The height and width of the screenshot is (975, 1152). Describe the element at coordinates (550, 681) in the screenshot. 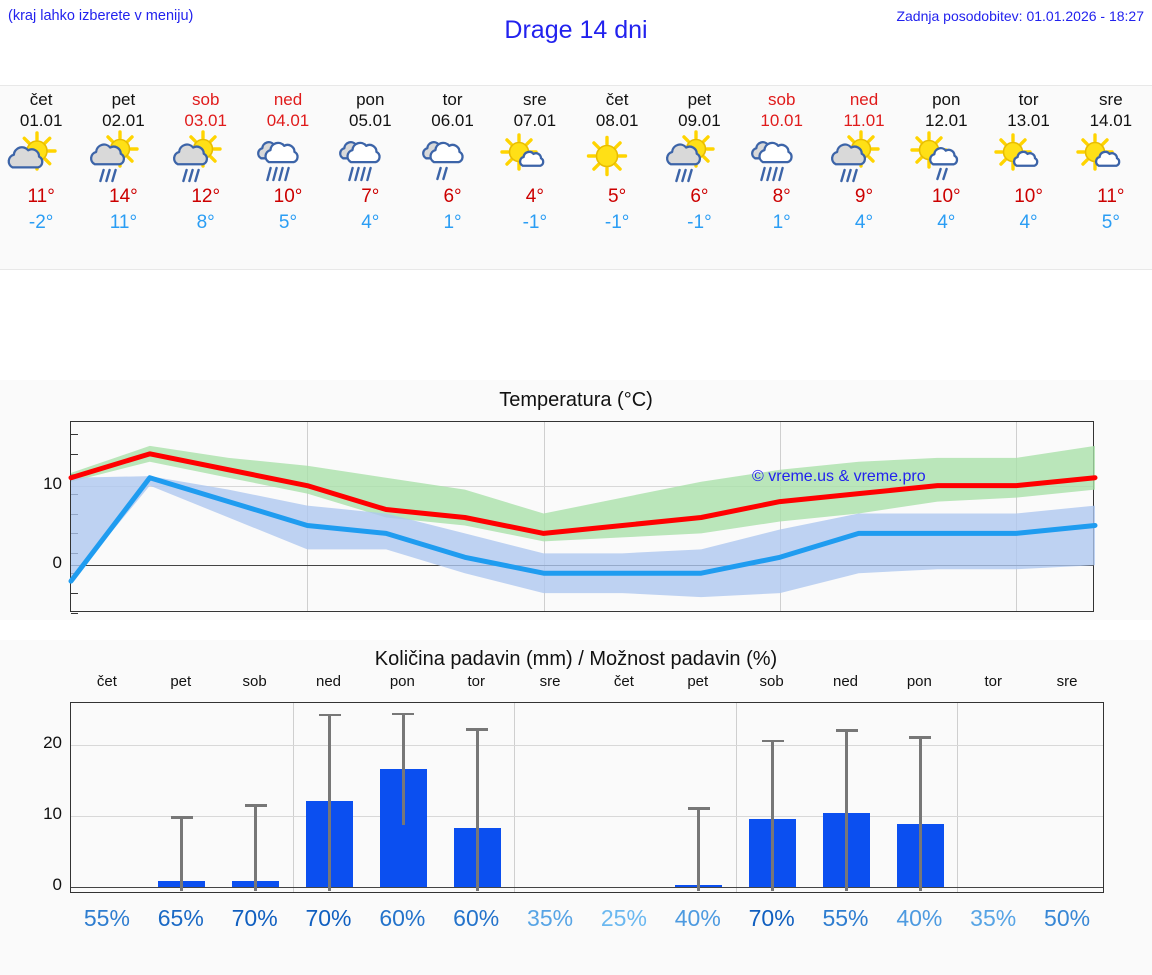

I see `x-axis-day-label: sre` at that location.